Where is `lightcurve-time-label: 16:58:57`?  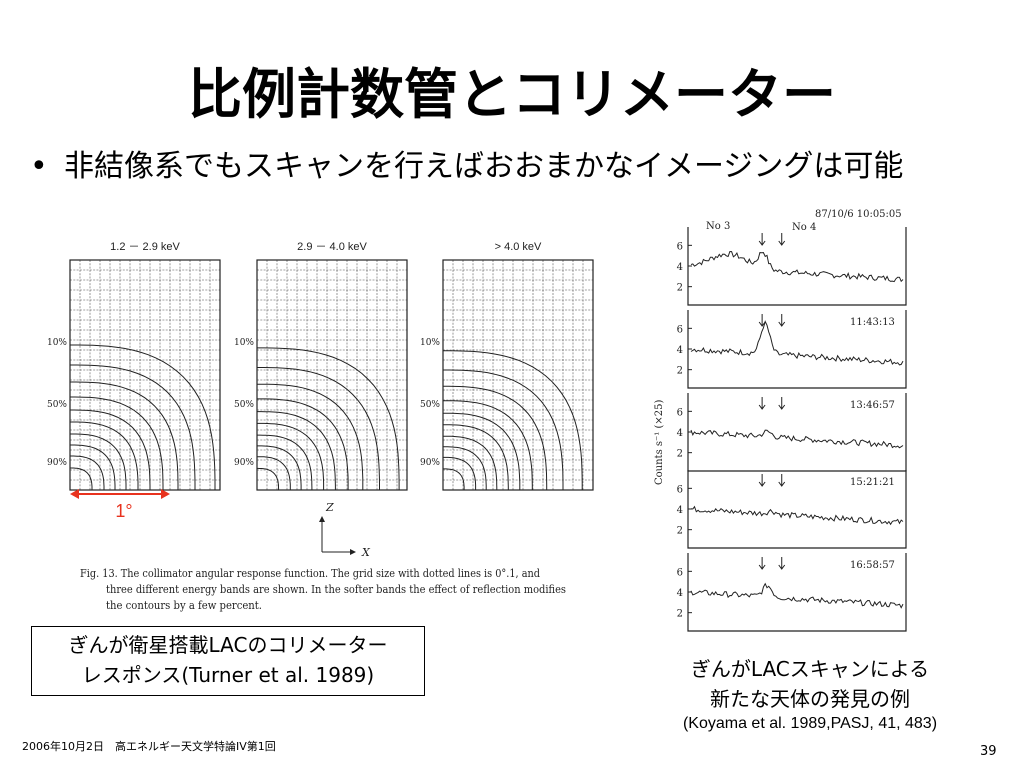 lightcurve-time-label: 16:58:57 is located at coordinates (872, 565).